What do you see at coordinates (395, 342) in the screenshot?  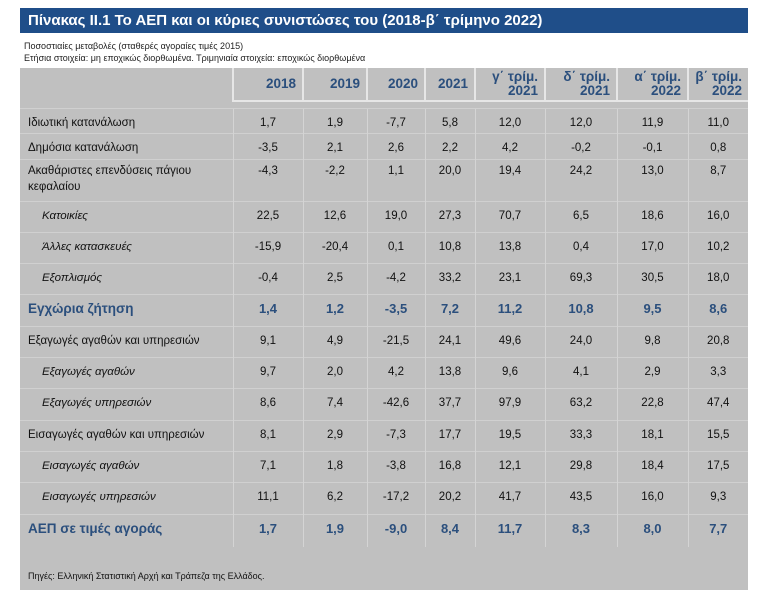 I see `cell-value: -21,5` at bounding box center [395, 342].